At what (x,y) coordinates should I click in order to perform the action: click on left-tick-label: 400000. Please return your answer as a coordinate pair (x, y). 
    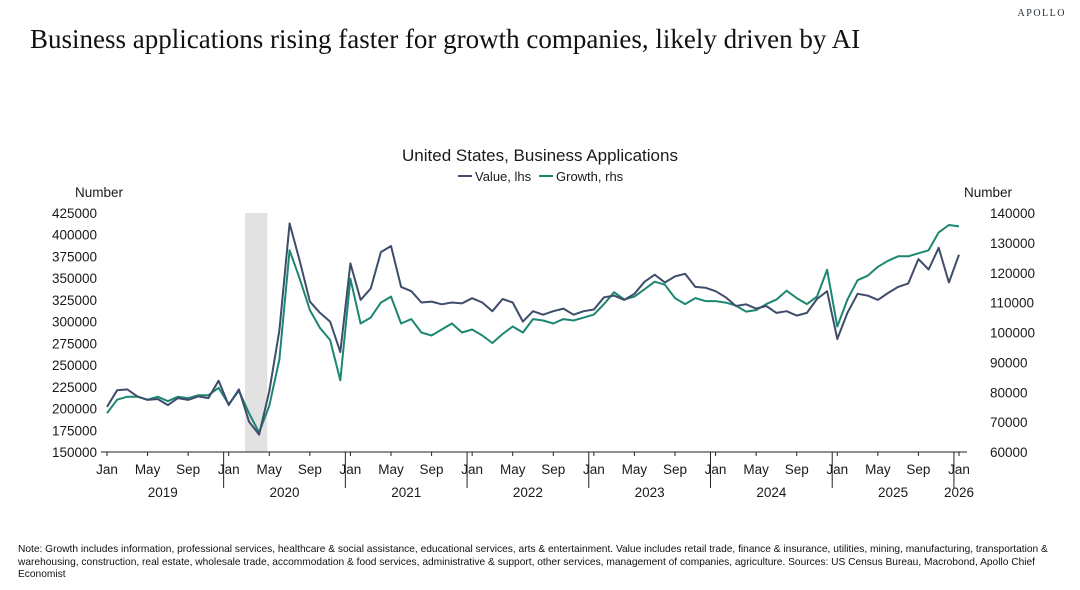
    Looking at the image, I should click on (74, 235).